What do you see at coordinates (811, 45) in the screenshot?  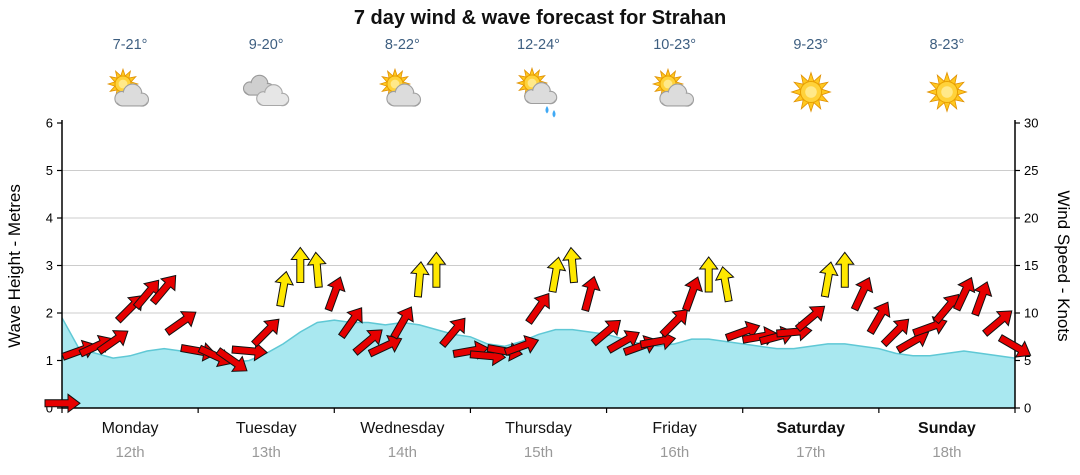 I see `day-temperature: 9-23°` at bounding box center [811, 45].